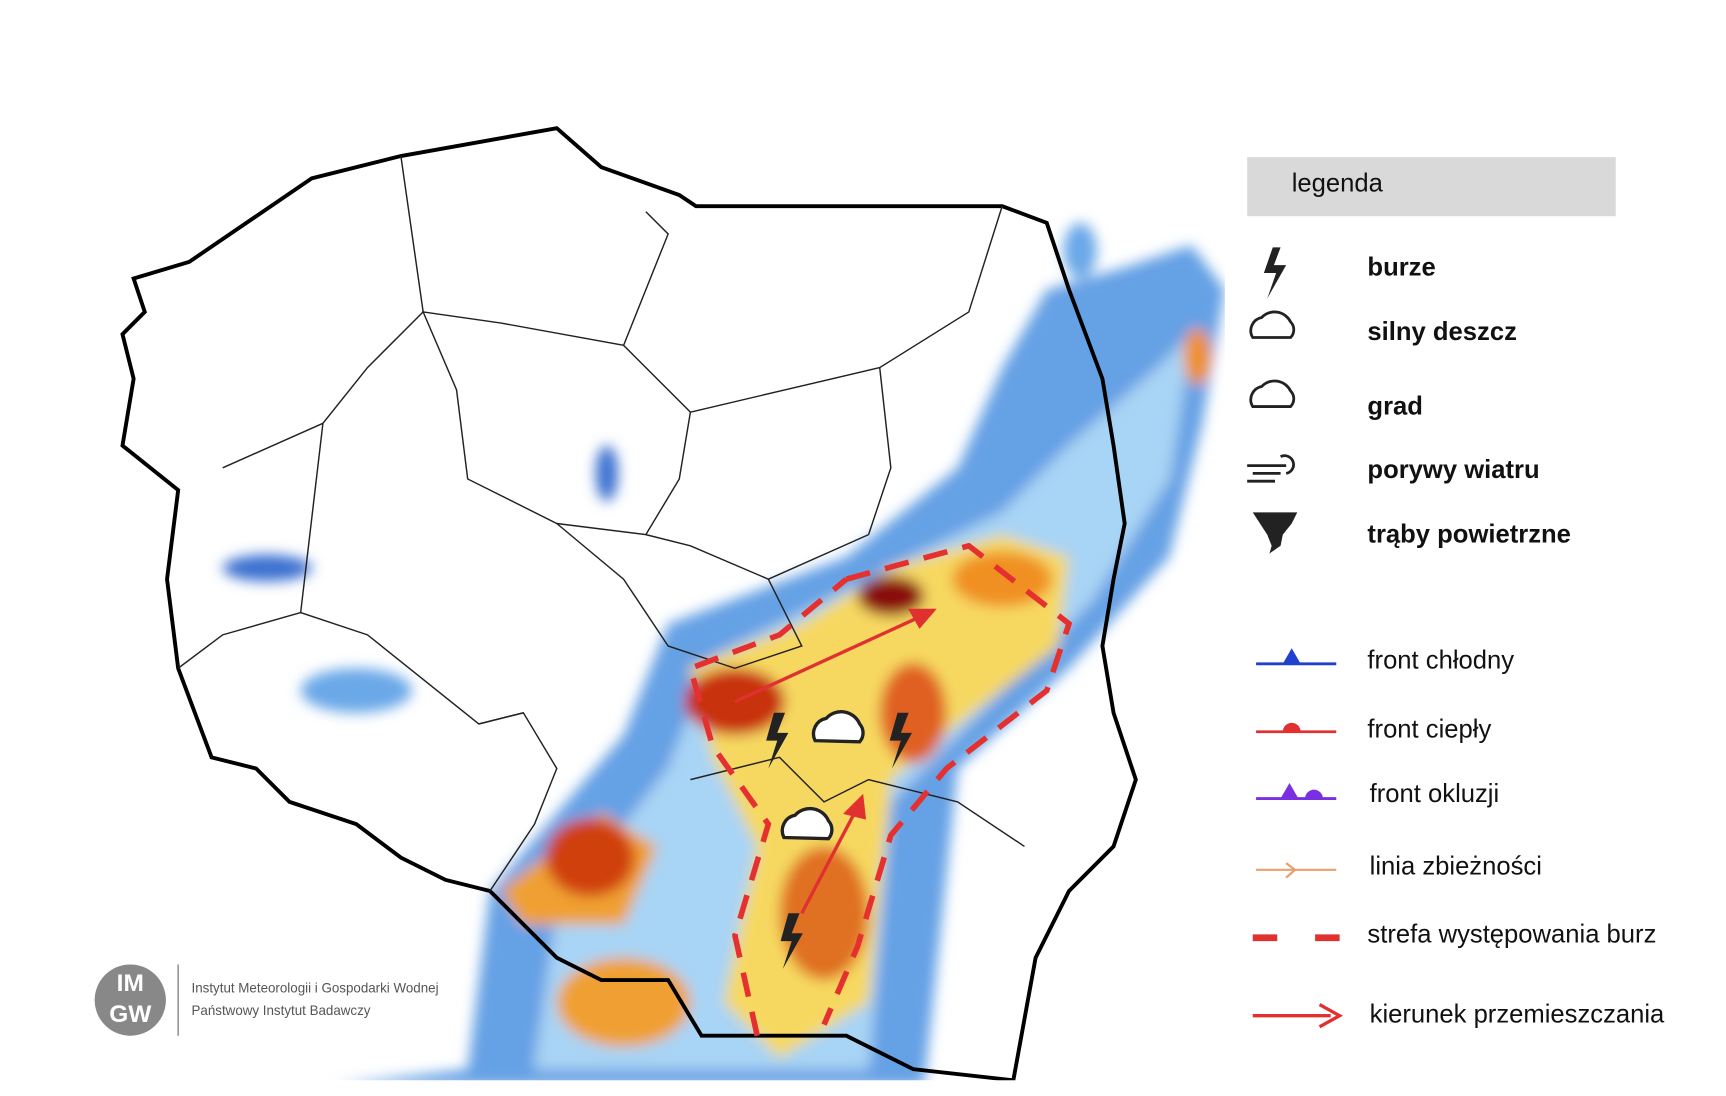 Image resolution: width=1726 pixels, height=1096 pixels. Describe the element at coordinates (1517, 1014) in the screenshot. I see `legend-label: kierunek przemieszczania` at that location.